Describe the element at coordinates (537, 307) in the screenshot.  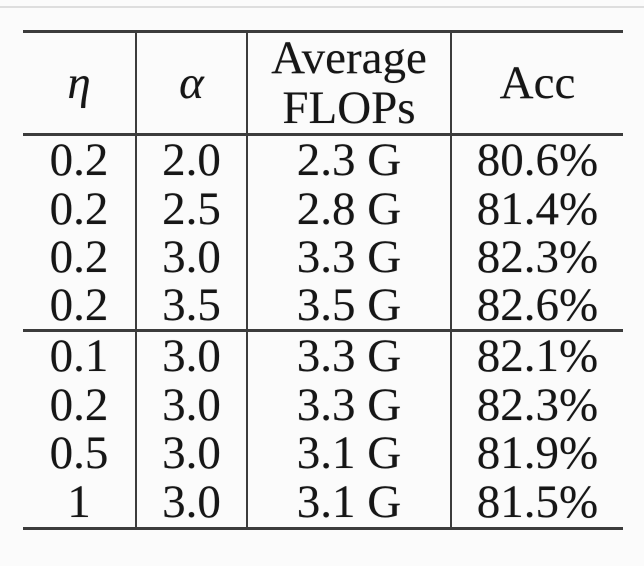
I see `cell-acc: 82.6%` at that location.